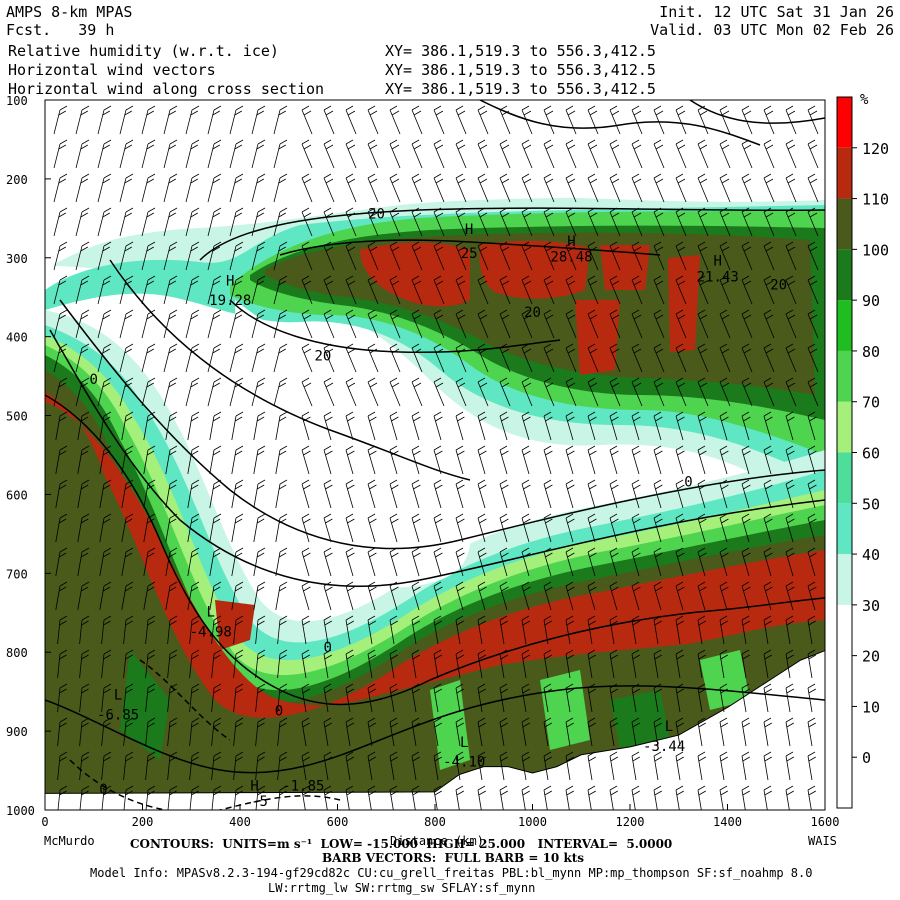  Describe the element at coordinates (103, 790) in the screenshot. I see `contour-label: 0` at that location.